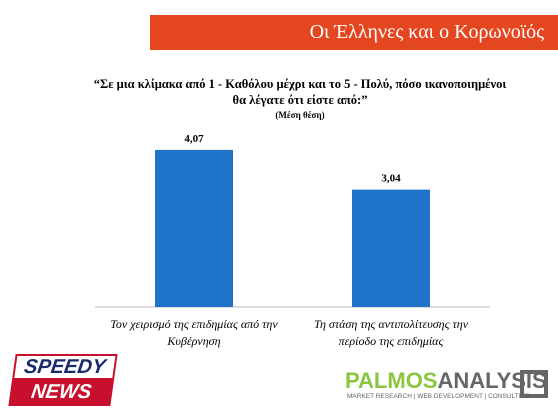  I want to click on chart-subtitle: (Μέση θέση), so click(300, 115).